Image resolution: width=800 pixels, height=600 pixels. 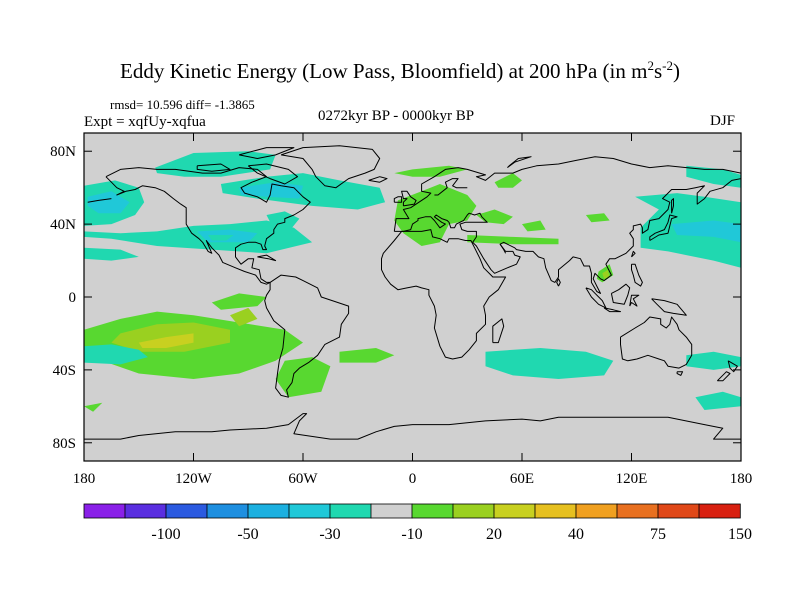 What do you see at coordinates (247, 534) in the screenshot?
I see `colorbar-label: -50` at bounding box center [247, 534].